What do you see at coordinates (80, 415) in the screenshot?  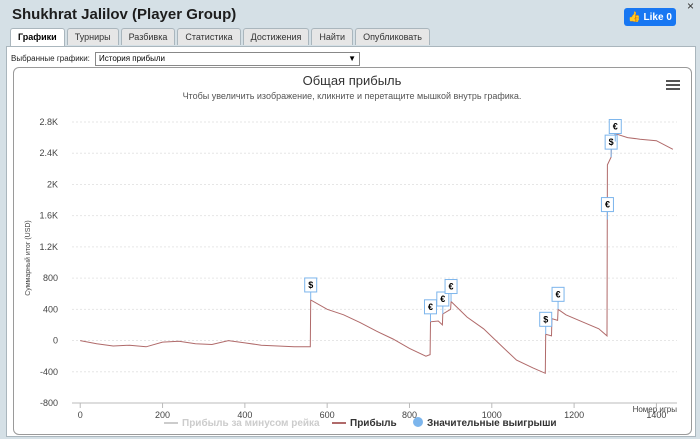 I see `x-tick-label: 0` at bounding box center [80, 415].